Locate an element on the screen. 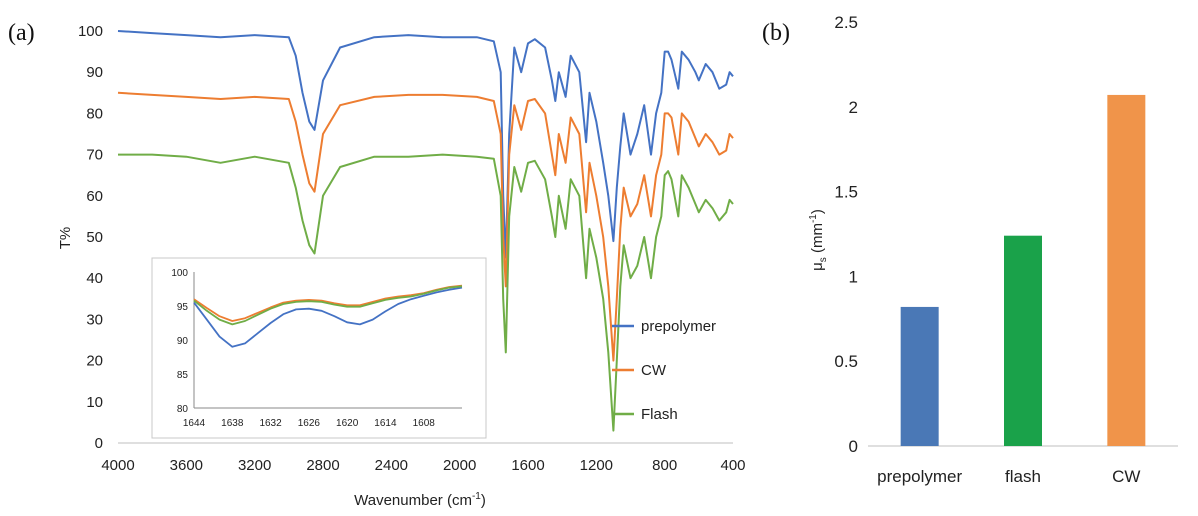 Image resolution: width=1198 pixels, height=516 pixels. bar-y-tick-label: 0.5 is located at coordinates (846, 361).